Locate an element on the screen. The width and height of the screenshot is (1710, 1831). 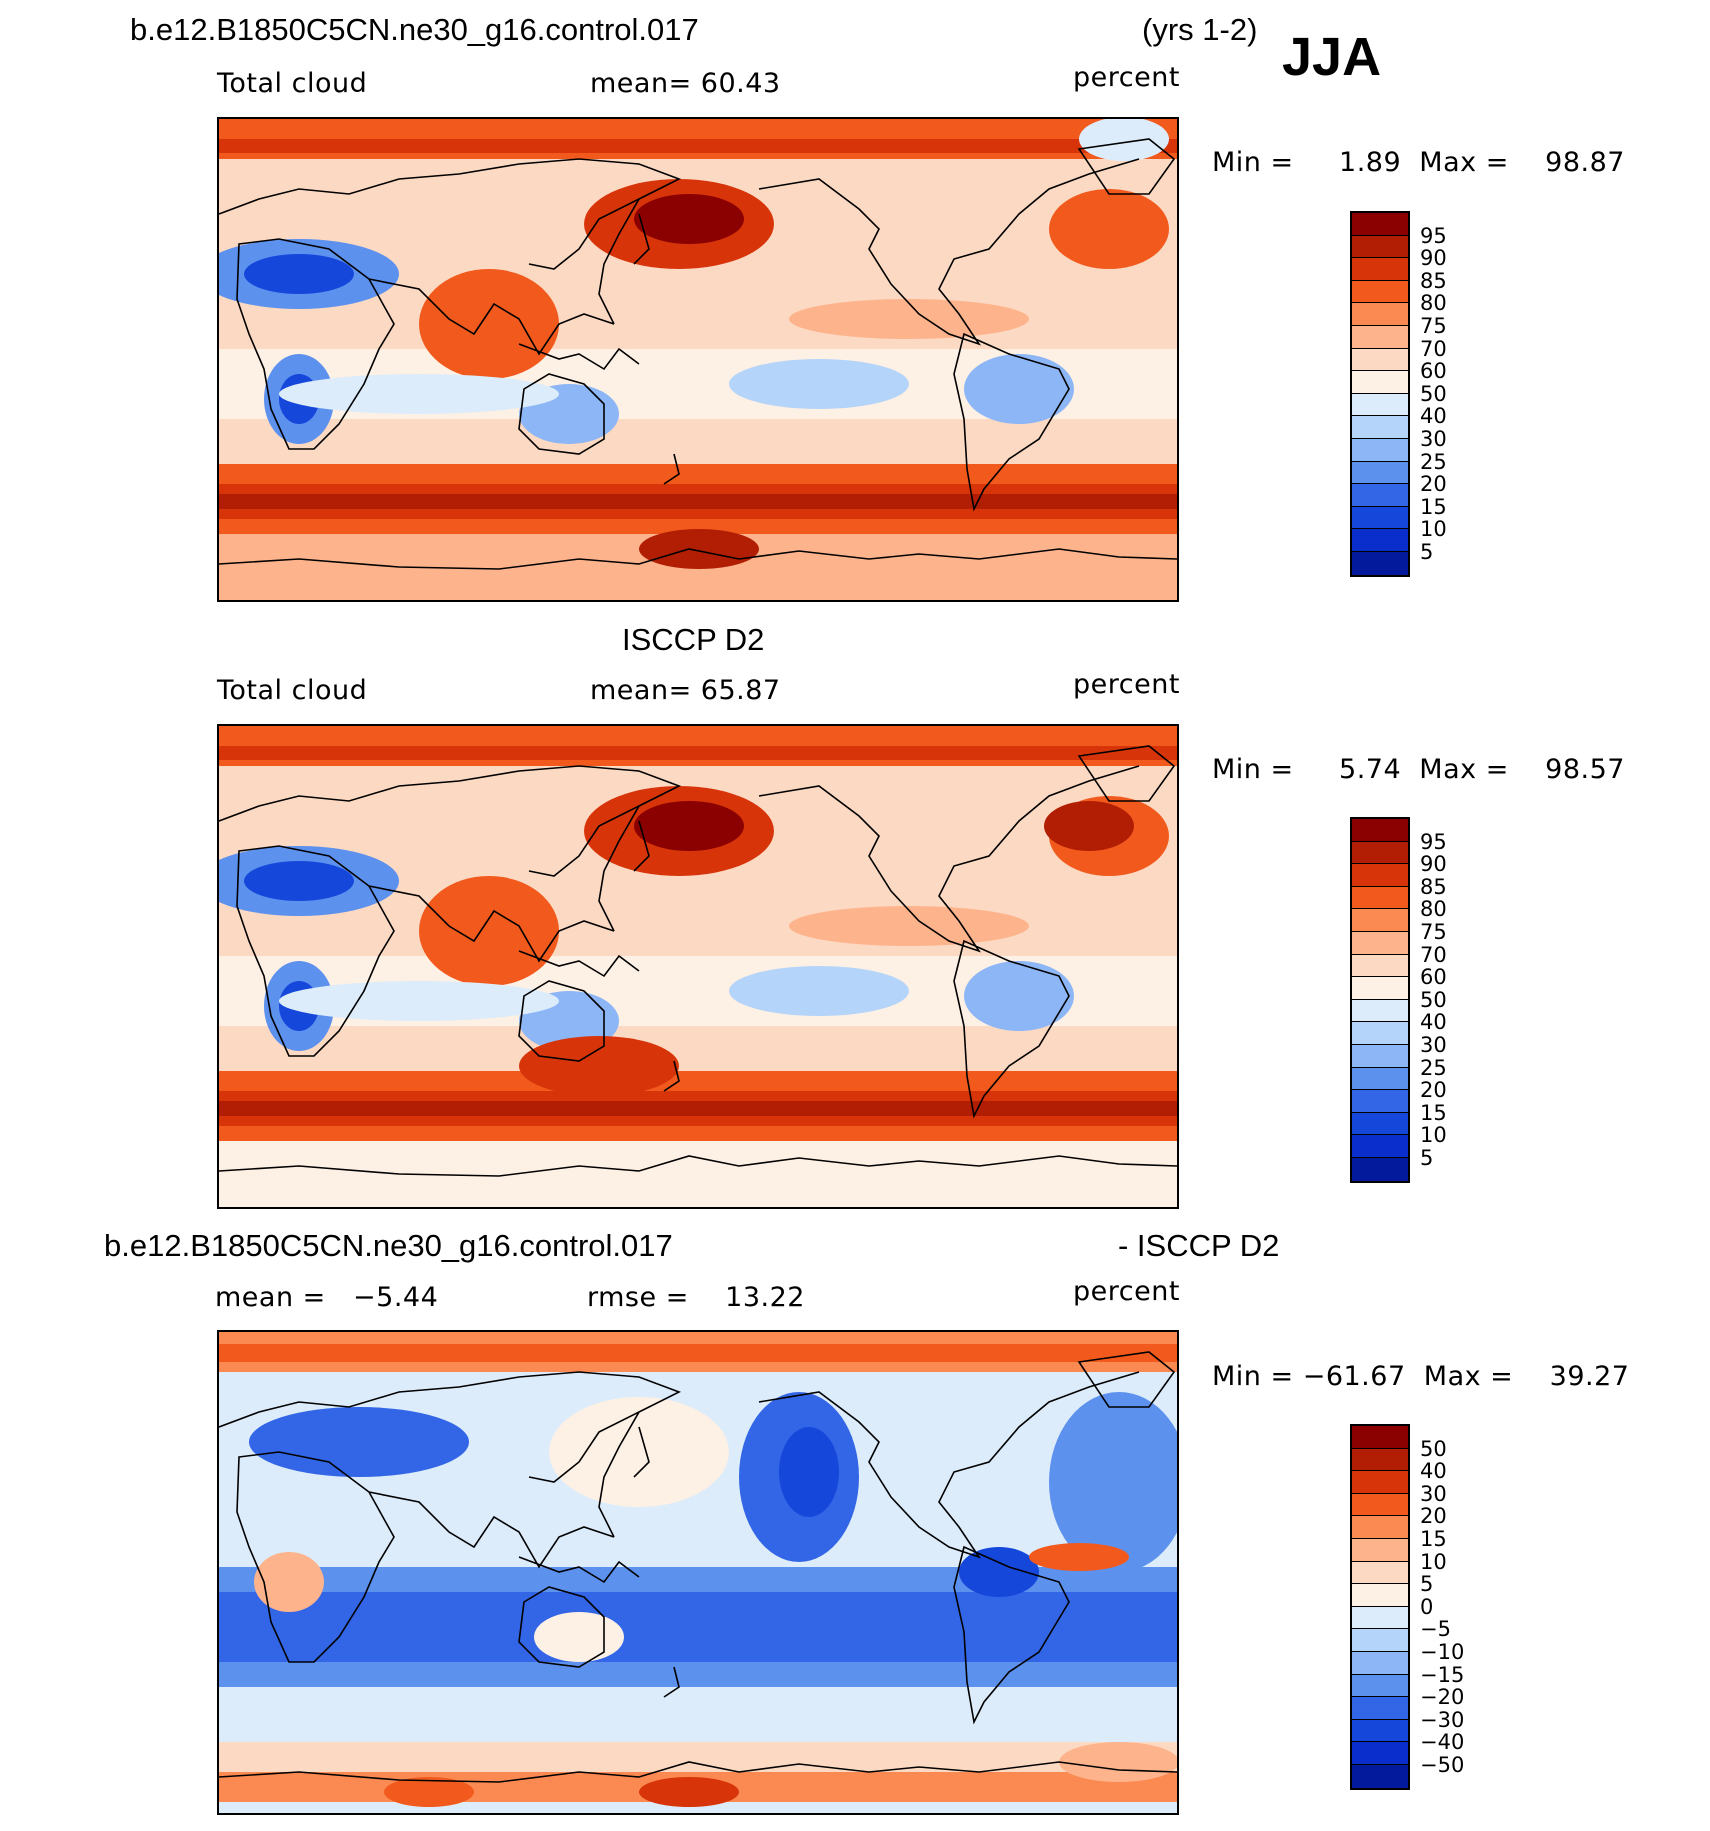
panel3-mean: mean = −5.44 is located at coordinates (327, 1297).